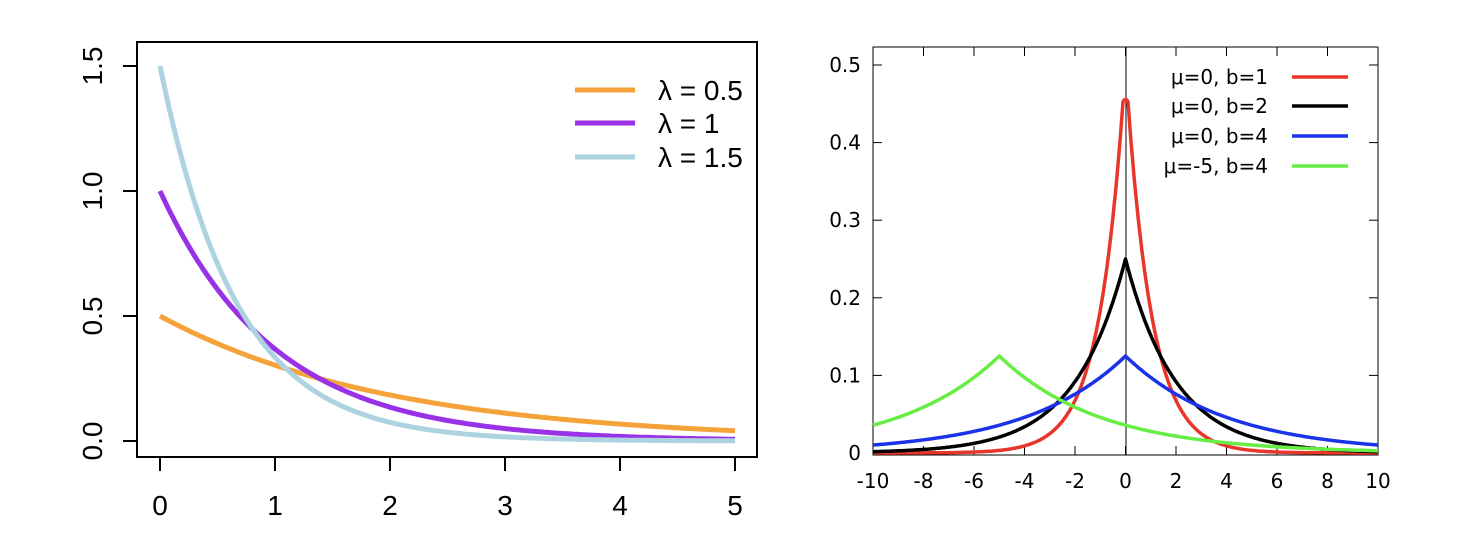  I want to click on exponential-x-tick-label: 0, so click(160, 505).